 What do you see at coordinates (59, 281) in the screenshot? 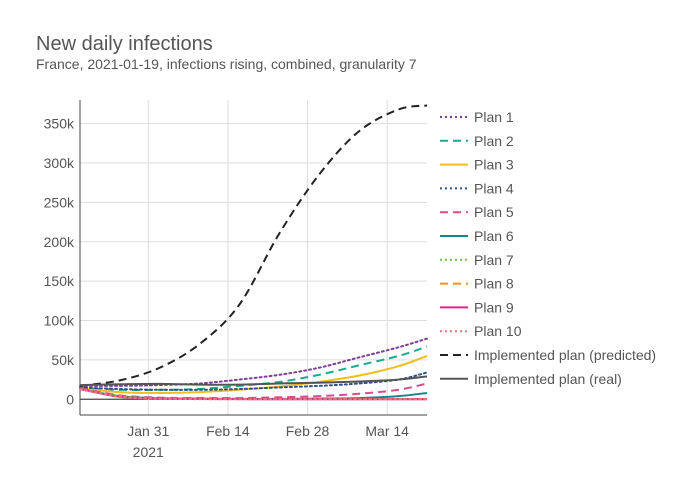
I see `y-tick-label: 150k` at bounding box center [59, 281].